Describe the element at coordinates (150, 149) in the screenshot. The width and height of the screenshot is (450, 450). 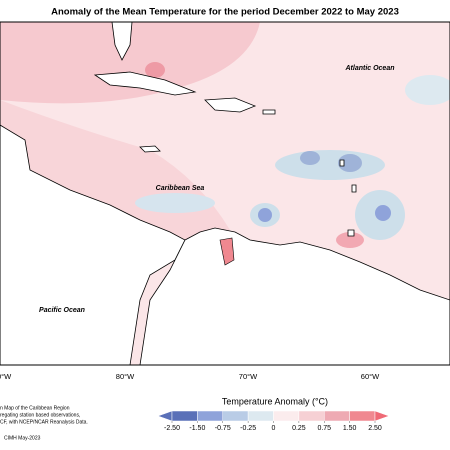
I see `jamaica` at that location.